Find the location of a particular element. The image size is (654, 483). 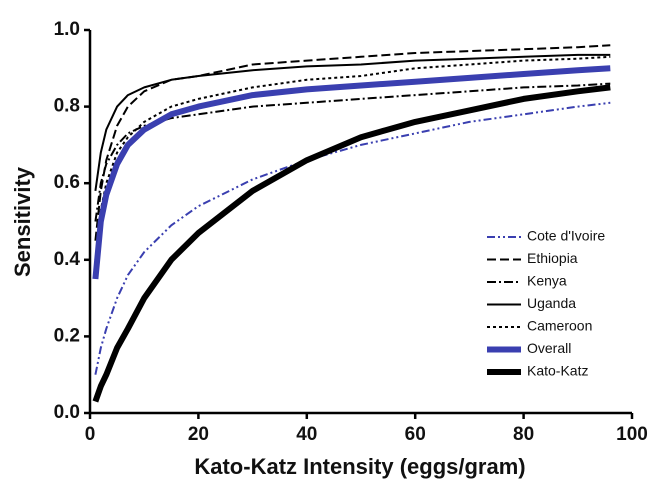

legend-label: Cote d'Ivoire is located at coordinates (566, 236).